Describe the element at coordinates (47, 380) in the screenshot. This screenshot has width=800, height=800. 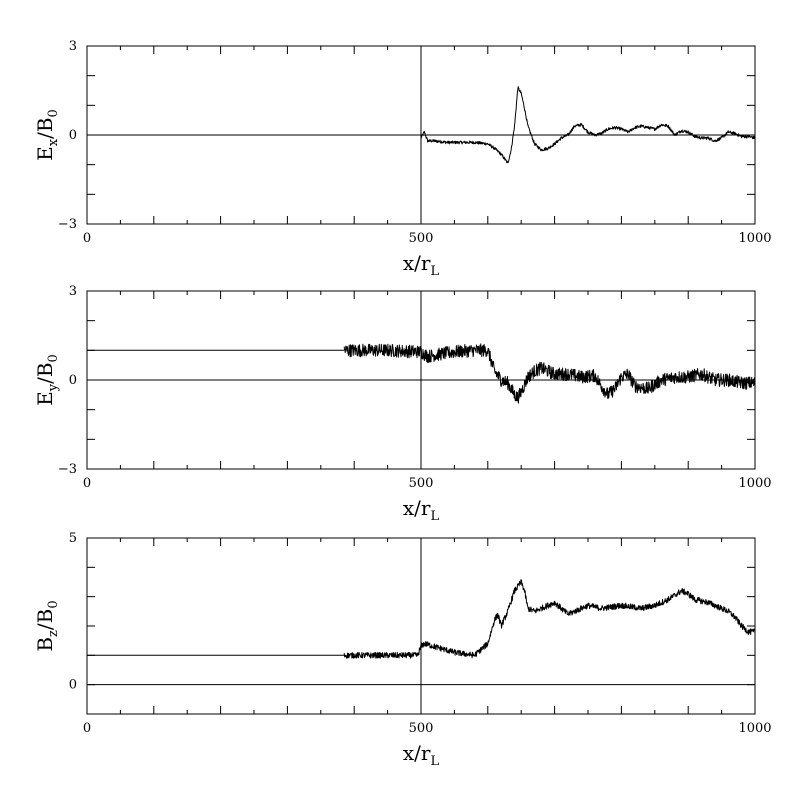
I see `y-axis-label: Ey/B0` at that location.